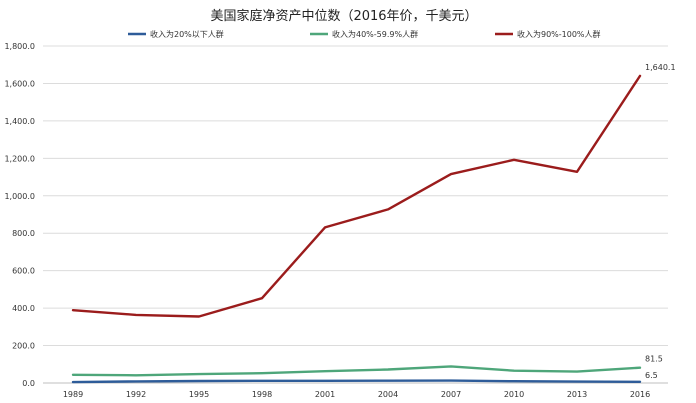  Describe the element at coordinates (23, 271) in the screenshot. I see `y-tick-label: 600.0` at that location.